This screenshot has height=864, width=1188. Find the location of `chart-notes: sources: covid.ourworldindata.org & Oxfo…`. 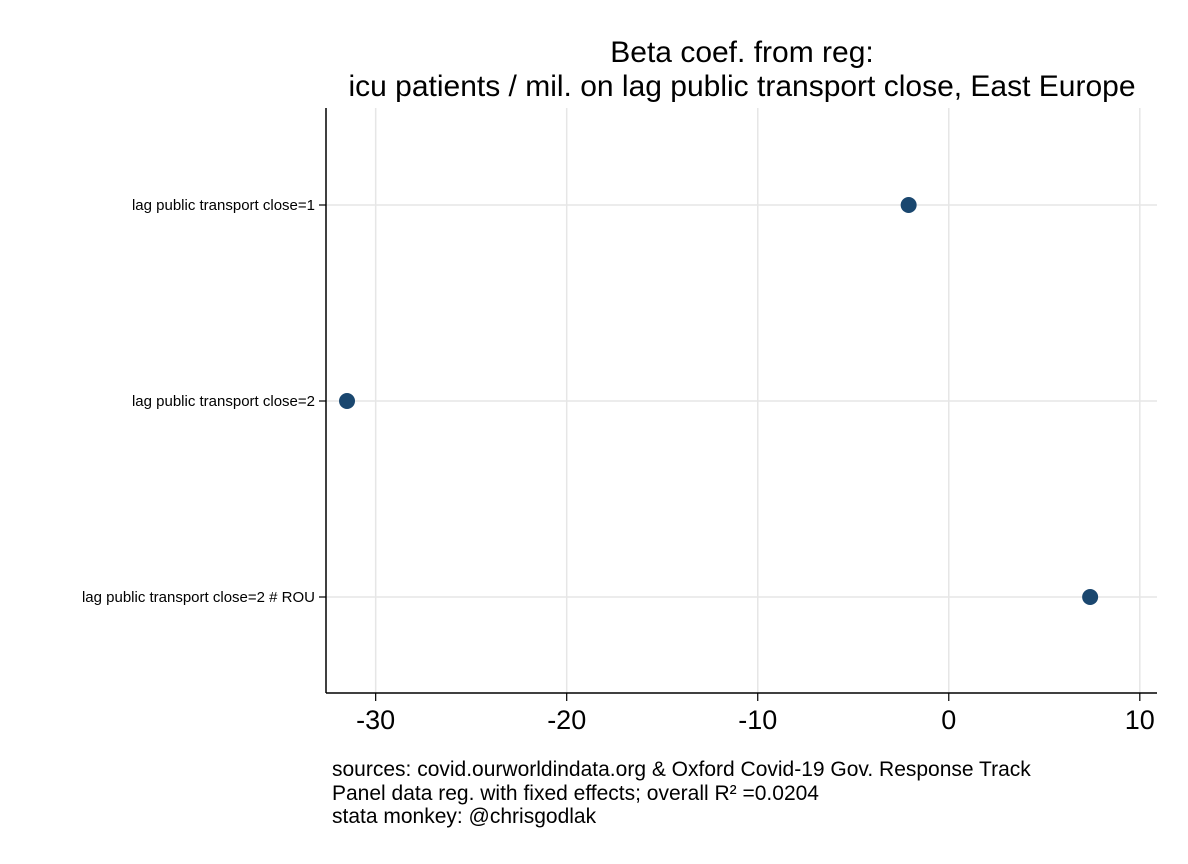

chart-notes: sources: covid.ourworldindata.org & Oxfo… is located at coordinates (681, 793).